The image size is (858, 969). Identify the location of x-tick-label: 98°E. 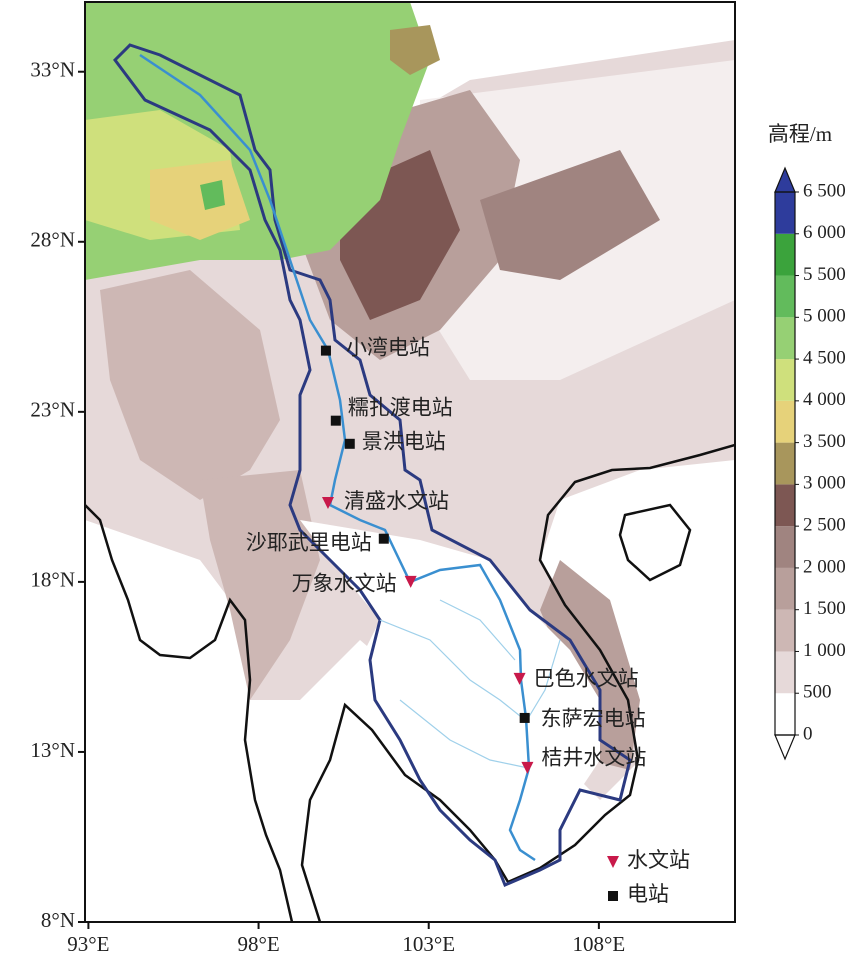
(258, 944).